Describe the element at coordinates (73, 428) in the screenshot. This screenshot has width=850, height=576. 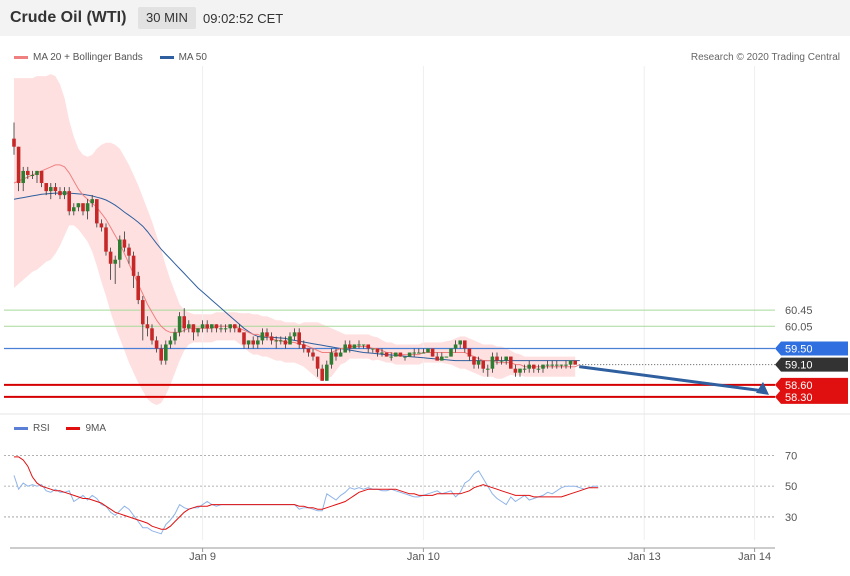
I see `legend-swatch-9ma` at that location.